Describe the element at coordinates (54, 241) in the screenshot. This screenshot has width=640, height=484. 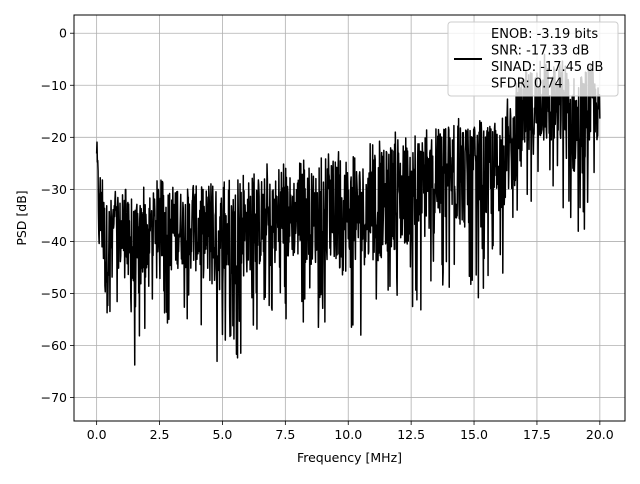
I see `y-tick-label: −40` at that location.